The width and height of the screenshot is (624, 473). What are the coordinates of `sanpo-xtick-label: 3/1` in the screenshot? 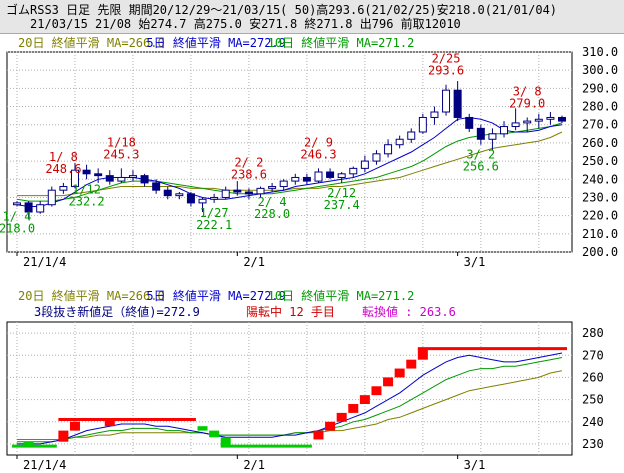 It's located at (475, 465).